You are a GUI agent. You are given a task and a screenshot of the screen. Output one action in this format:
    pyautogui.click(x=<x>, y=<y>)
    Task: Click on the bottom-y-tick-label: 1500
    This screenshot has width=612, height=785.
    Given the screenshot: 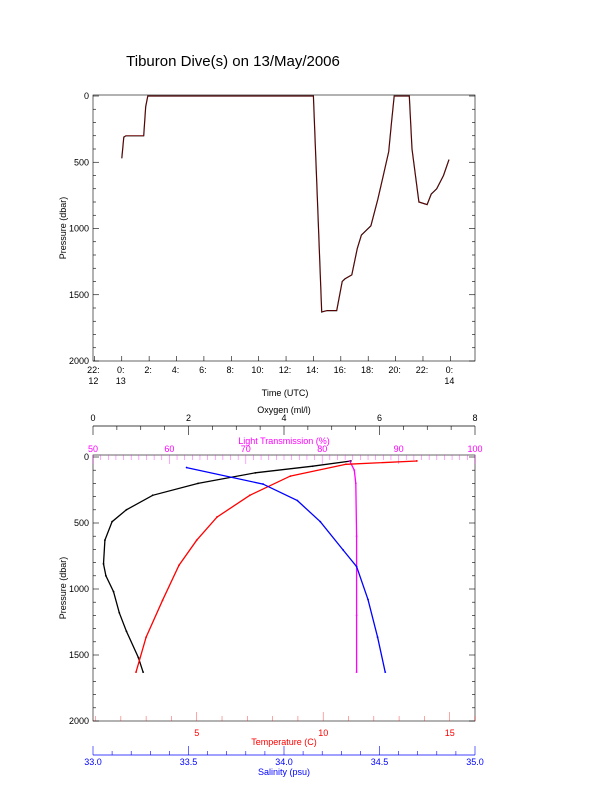 What is the action you would take?
    pyautogui.click(x=79, y=655)
    